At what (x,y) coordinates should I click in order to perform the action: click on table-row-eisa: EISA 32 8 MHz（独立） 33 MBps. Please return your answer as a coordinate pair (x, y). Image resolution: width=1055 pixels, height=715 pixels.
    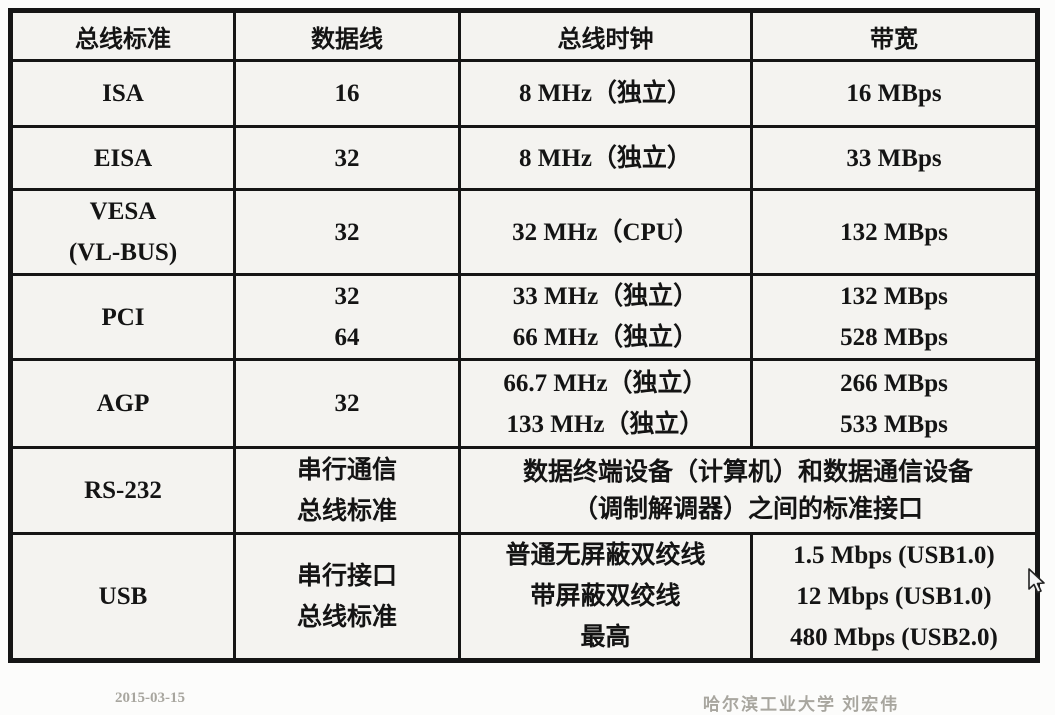
    Looking at the image, I should click on (524, 158).